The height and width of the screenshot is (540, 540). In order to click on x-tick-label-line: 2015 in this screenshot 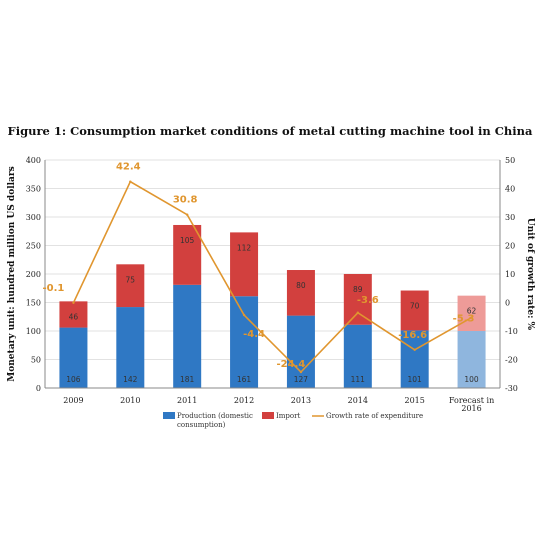, I will do `click(415, 400)`.